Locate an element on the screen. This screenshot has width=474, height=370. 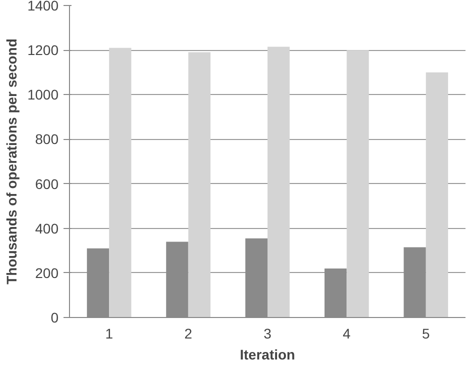
y-tick-label: 1200 is located at coordinates (43, 50).